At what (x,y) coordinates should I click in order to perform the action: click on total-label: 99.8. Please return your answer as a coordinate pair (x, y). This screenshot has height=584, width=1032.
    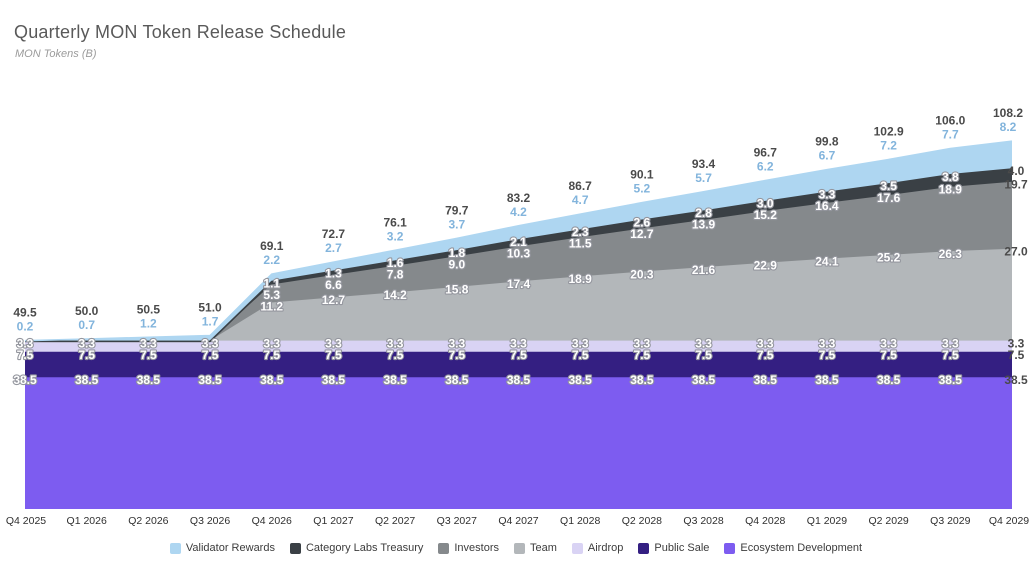
    Looking at the image, I should click on (827, 142).